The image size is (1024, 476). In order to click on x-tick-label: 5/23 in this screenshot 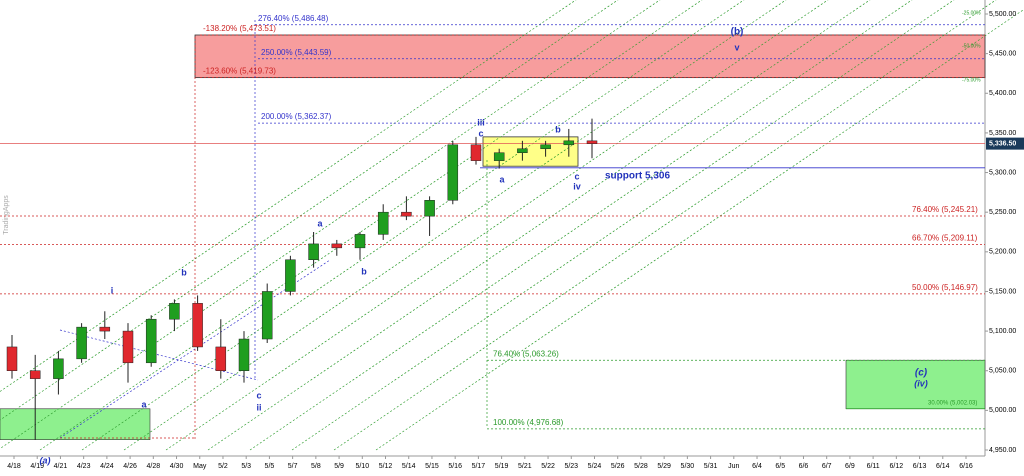, I will do `click(571, 466)`.